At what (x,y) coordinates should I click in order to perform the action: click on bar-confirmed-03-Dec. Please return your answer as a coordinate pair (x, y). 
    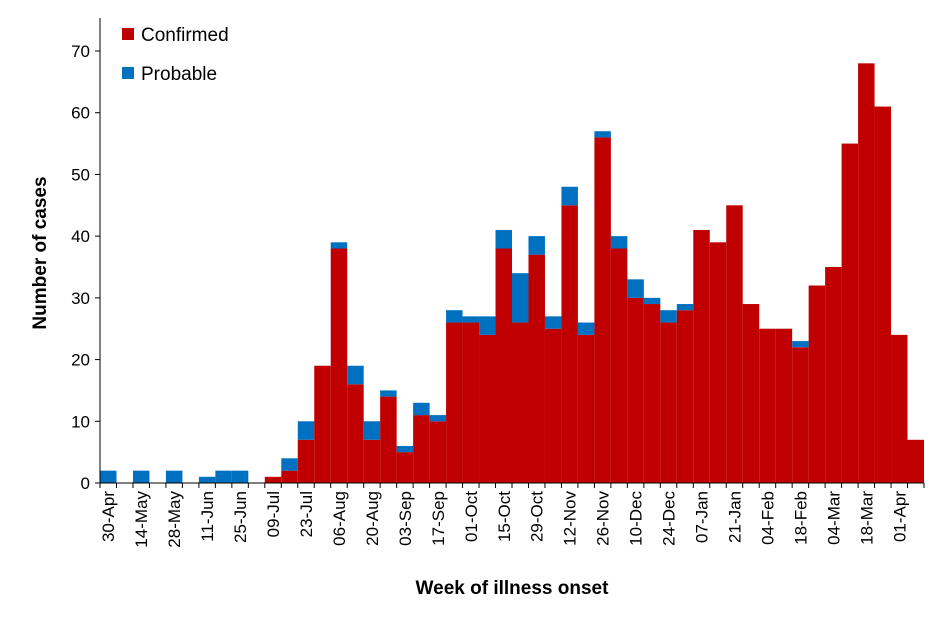
    Looking at the image, I should click on (619, 365).